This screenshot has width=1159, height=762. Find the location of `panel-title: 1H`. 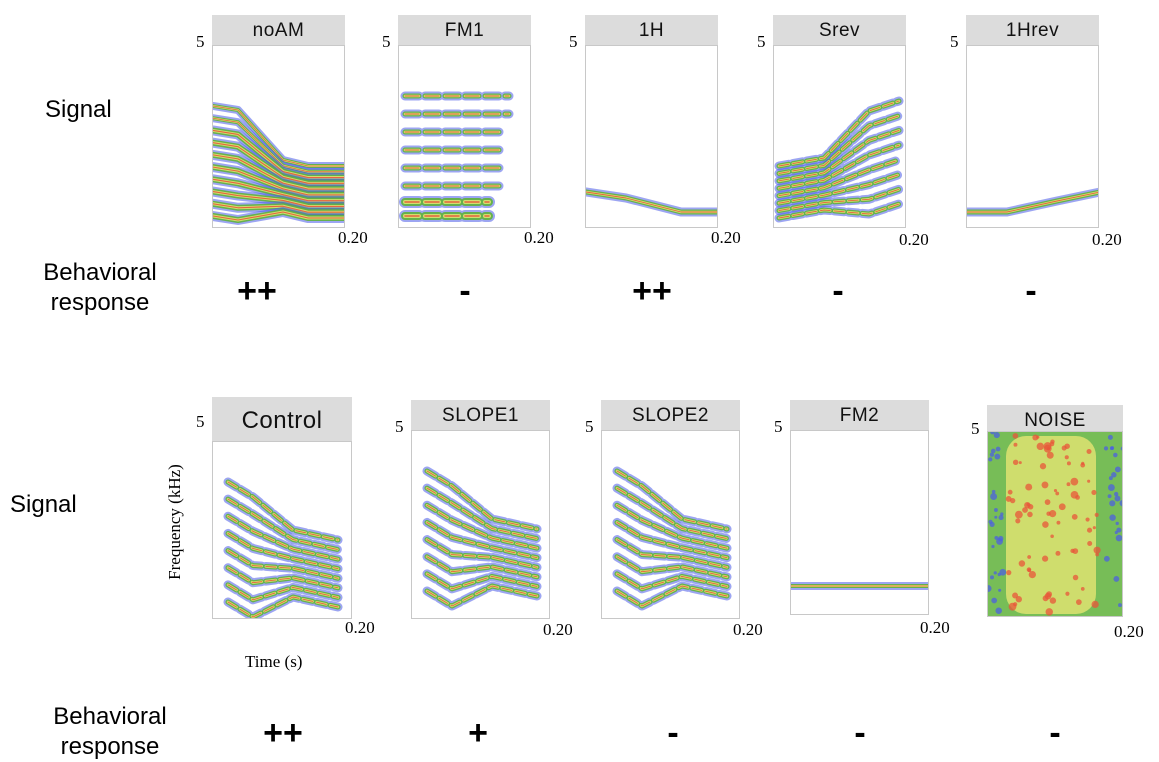

panel-title: 1H is located at coordinates (651, 30).